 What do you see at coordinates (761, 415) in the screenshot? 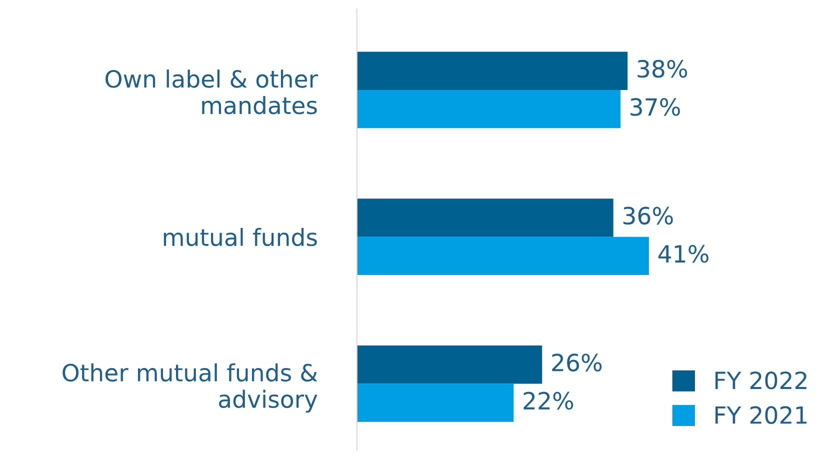
I see `legend-label: FY 2021` at bounding box center [761, 415].